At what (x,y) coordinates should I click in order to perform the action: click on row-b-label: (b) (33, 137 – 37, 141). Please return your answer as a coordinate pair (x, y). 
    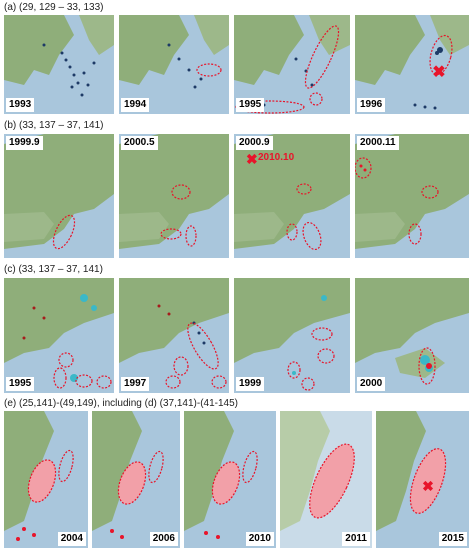
    Looking at the image, I should click on (54, 125).